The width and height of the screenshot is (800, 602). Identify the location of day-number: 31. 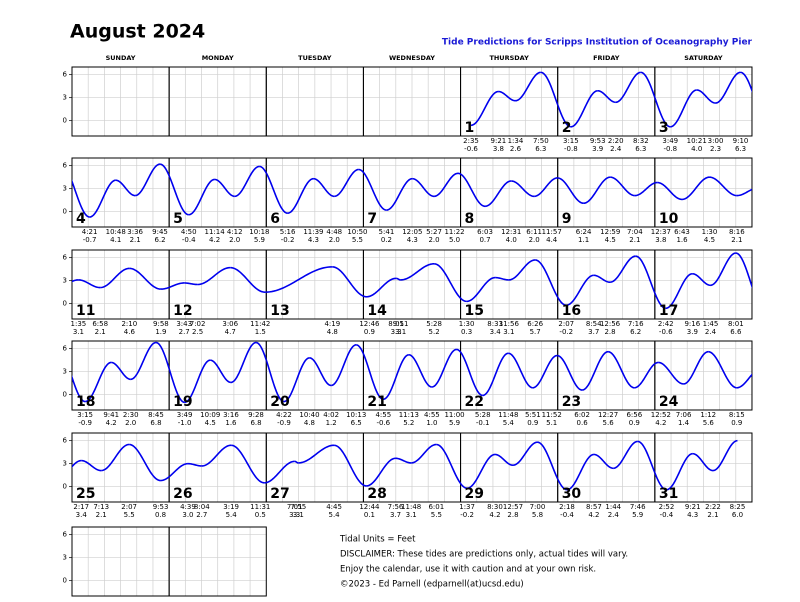
(668, 494).